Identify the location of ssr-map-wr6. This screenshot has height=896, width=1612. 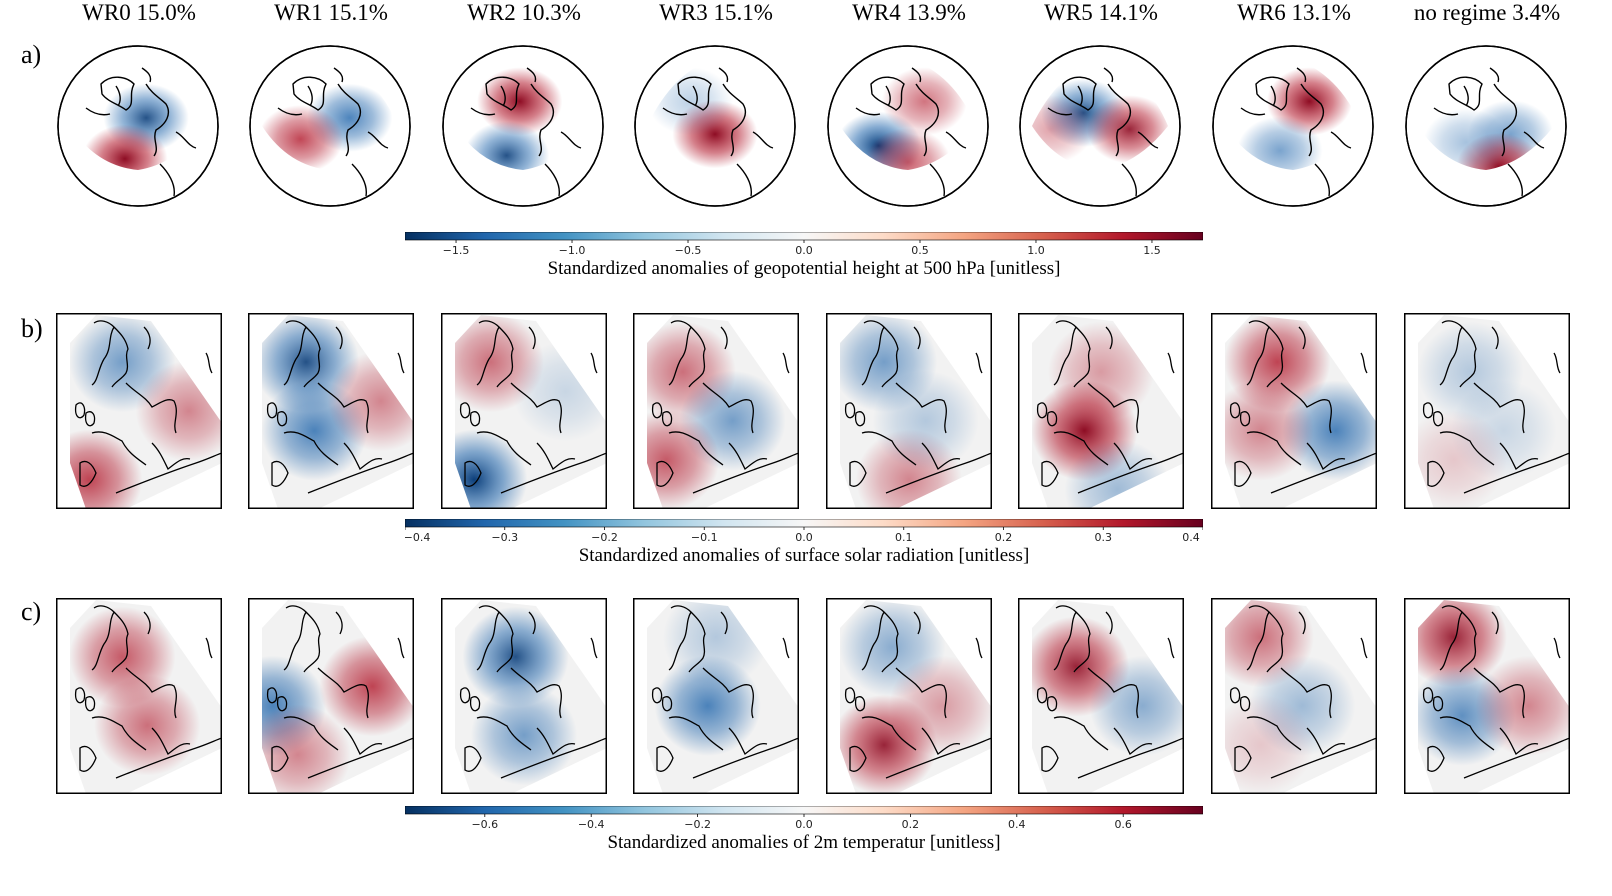
(1294, 411).